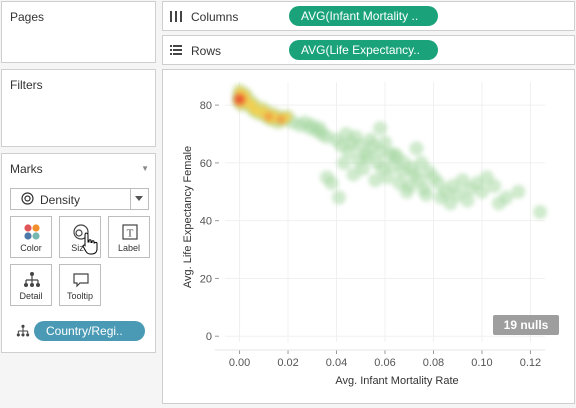 This screenshot has height=408, width=576. I want to click on columns-shelf-label: Columns, so click(215, 17).